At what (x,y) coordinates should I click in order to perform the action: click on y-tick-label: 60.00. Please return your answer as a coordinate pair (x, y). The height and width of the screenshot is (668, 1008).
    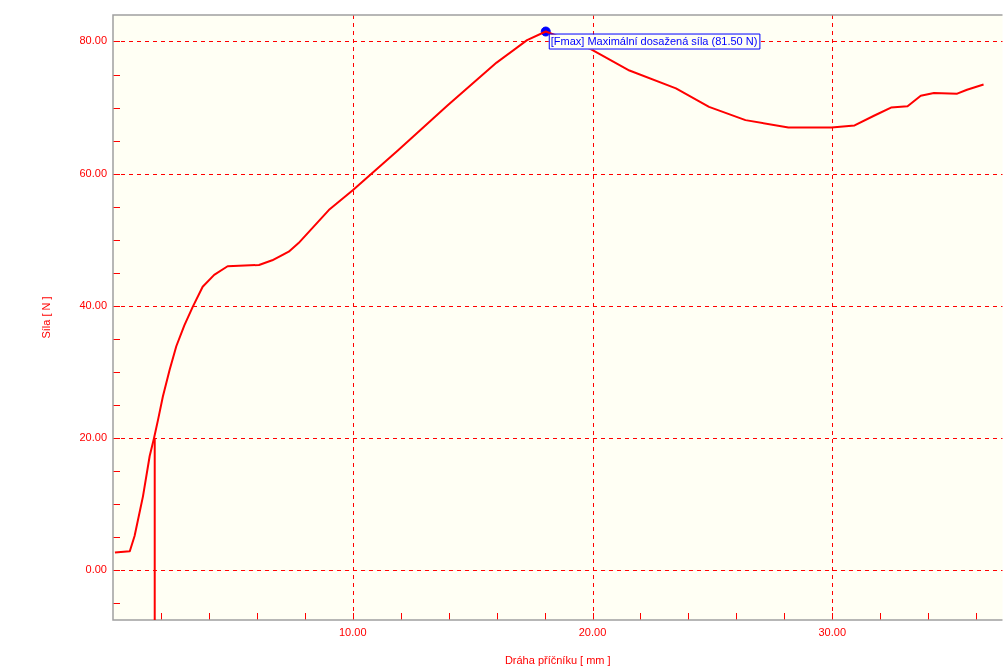
    Looking at the image, I should click on (93, 172).